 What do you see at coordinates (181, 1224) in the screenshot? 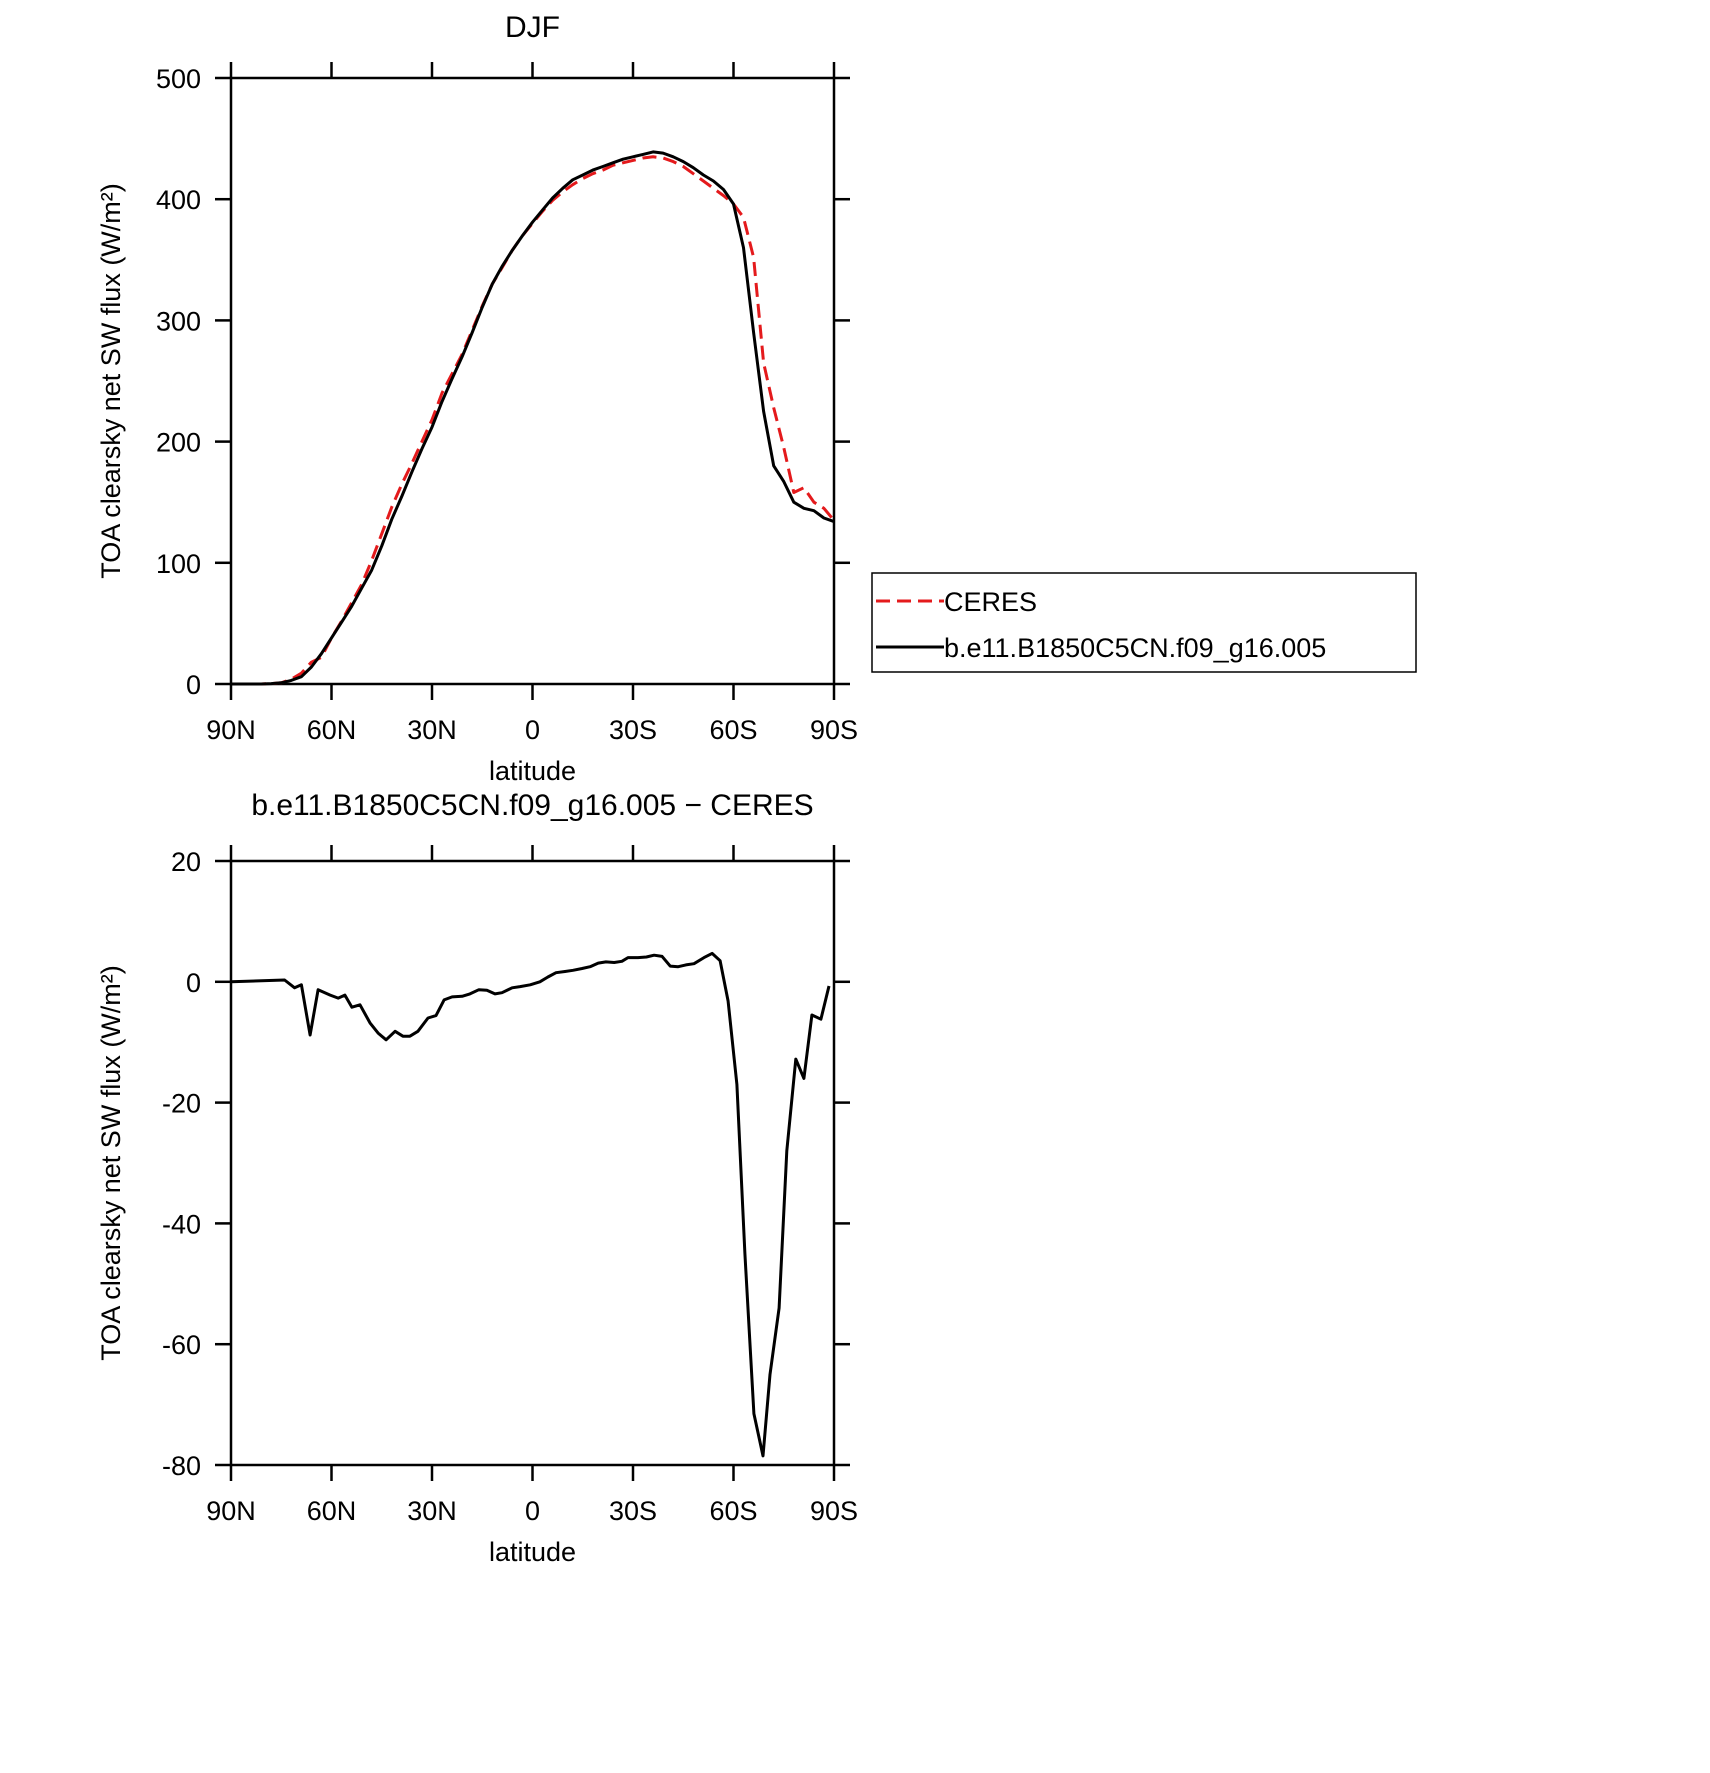
I see `y-tick-label: -40` at bounding box center [181, 1224].